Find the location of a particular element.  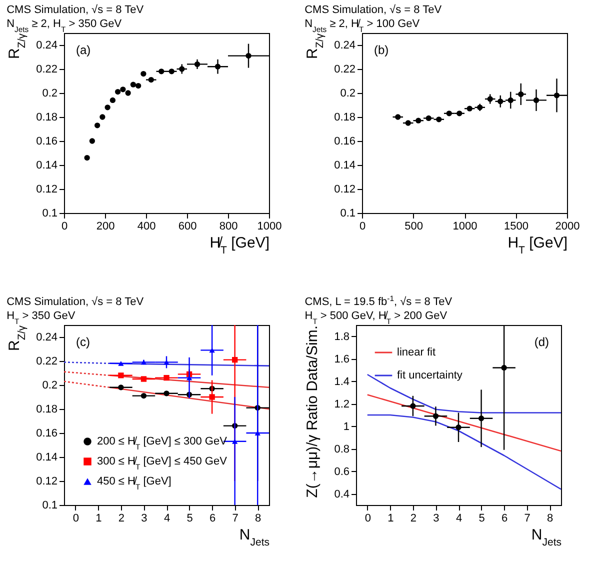

y-tick-label: 1 is located at coordinates (346, 426).